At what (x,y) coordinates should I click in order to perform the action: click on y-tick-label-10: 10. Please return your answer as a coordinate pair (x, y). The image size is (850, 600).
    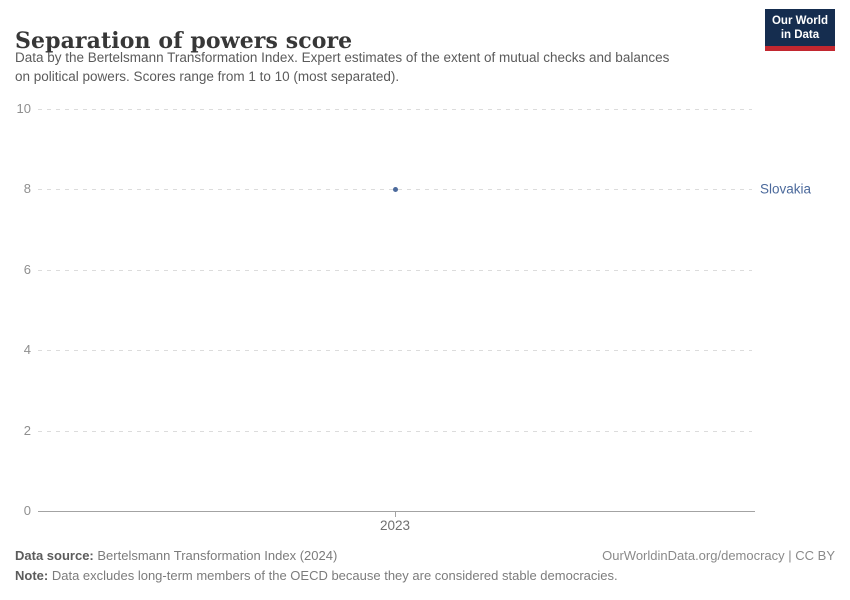
    Looking at the image, I should click on (23, 108).